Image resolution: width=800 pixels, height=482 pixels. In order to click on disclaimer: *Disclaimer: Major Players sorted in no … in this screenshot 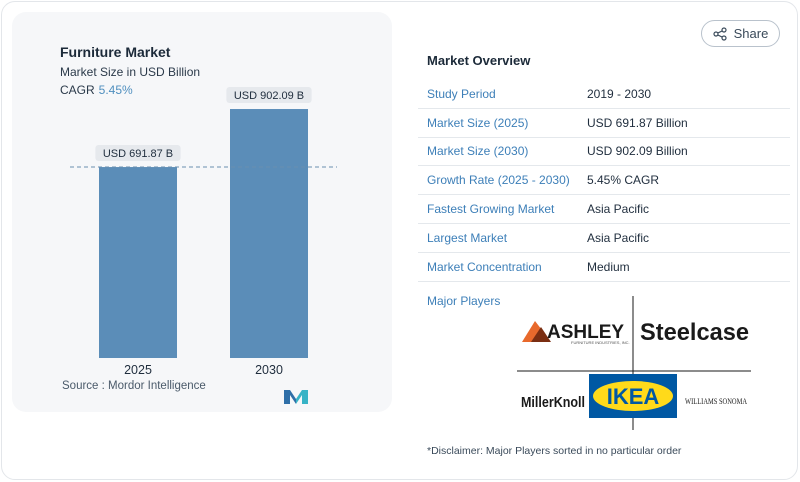, I will do `click(554, 451)`.